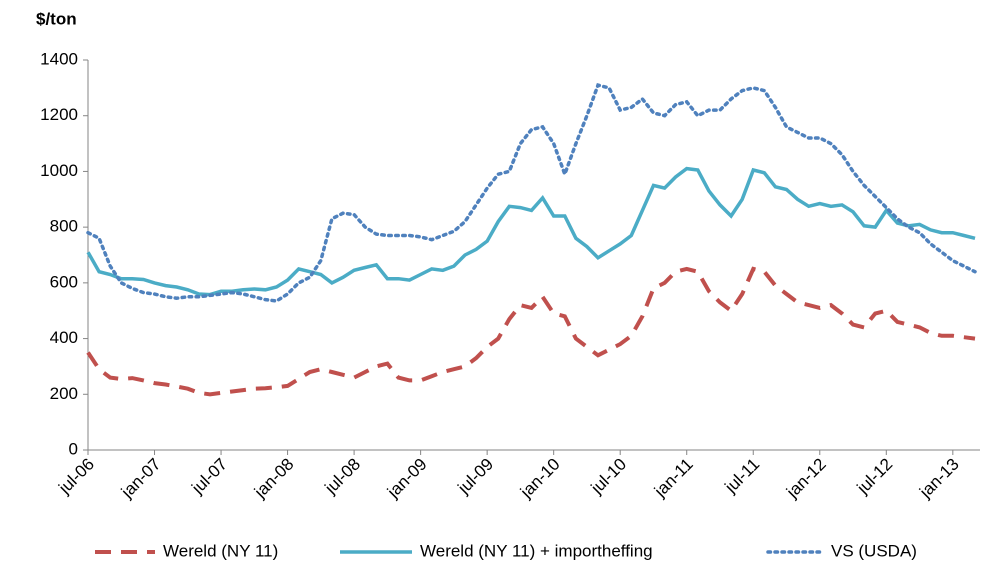 This screenshot has width=982, height=574. I want to click on x-tick-label: jul-08, so click(343, 477).